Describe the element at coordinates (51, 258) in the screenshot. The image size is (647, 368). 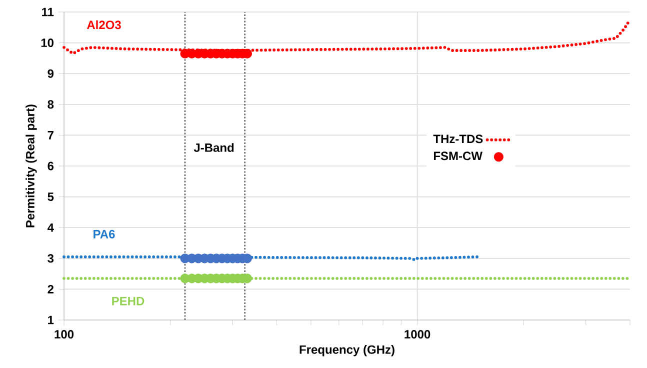
I see `y-tick-label: 3` at that location.